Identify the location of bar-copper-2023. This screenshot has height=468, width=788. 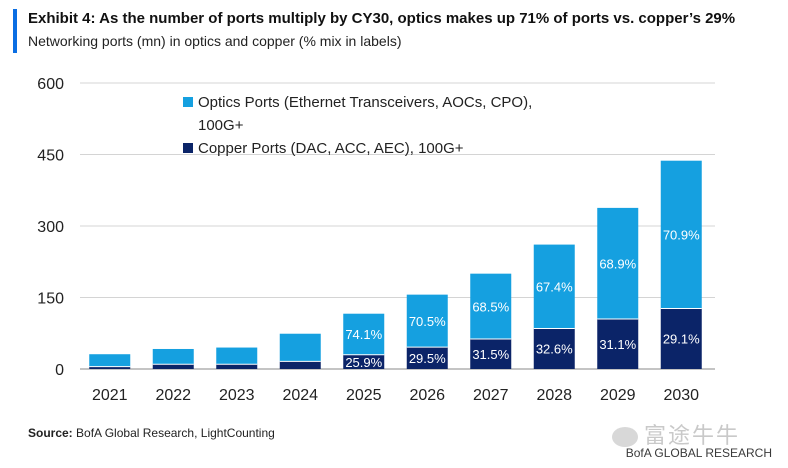
(237, 366).